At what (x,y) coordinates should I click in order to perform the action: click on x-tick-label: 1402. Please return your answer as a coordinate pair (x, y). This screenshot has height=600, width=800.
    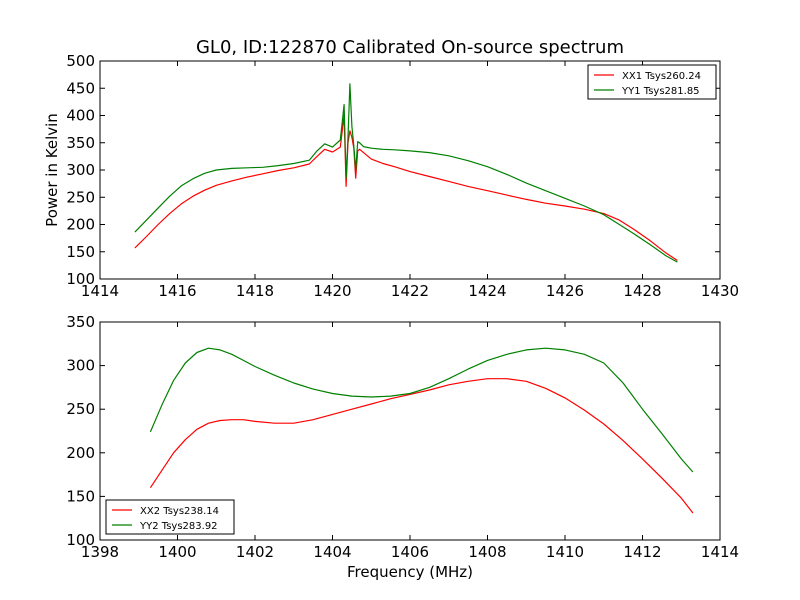
    Looking at the image, I should click on (255, 552).